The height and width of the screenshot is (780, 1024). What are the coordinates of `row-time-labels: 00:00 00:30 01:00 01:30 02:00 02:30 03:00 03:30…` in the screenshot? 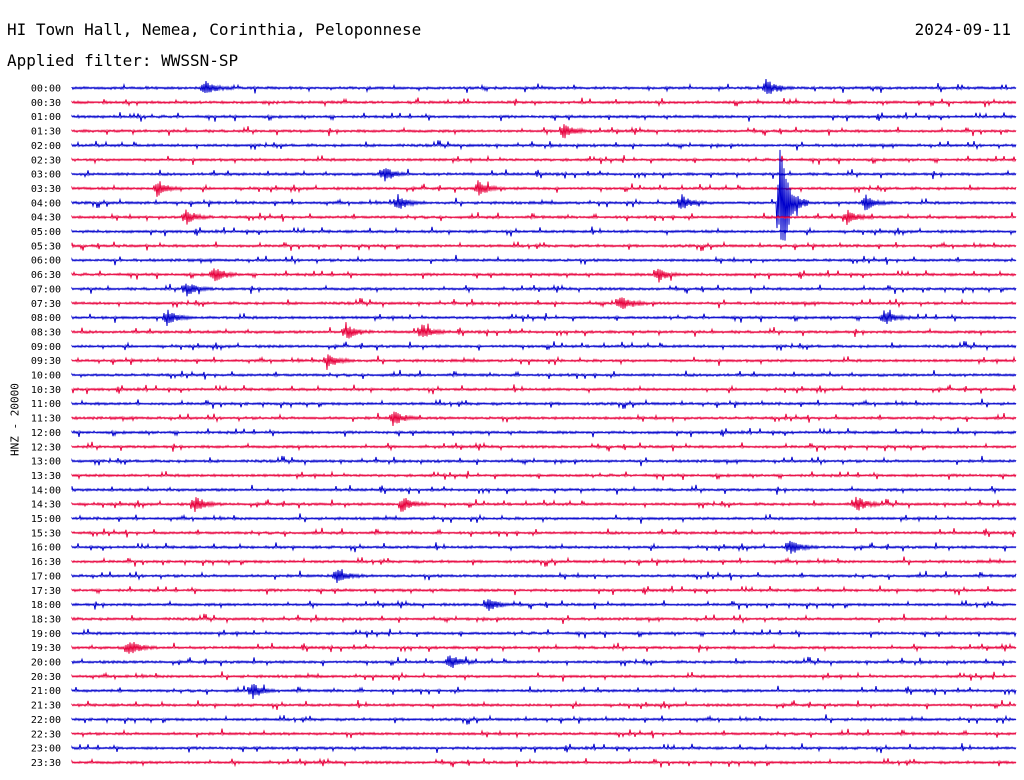 It's located at (46, 426).